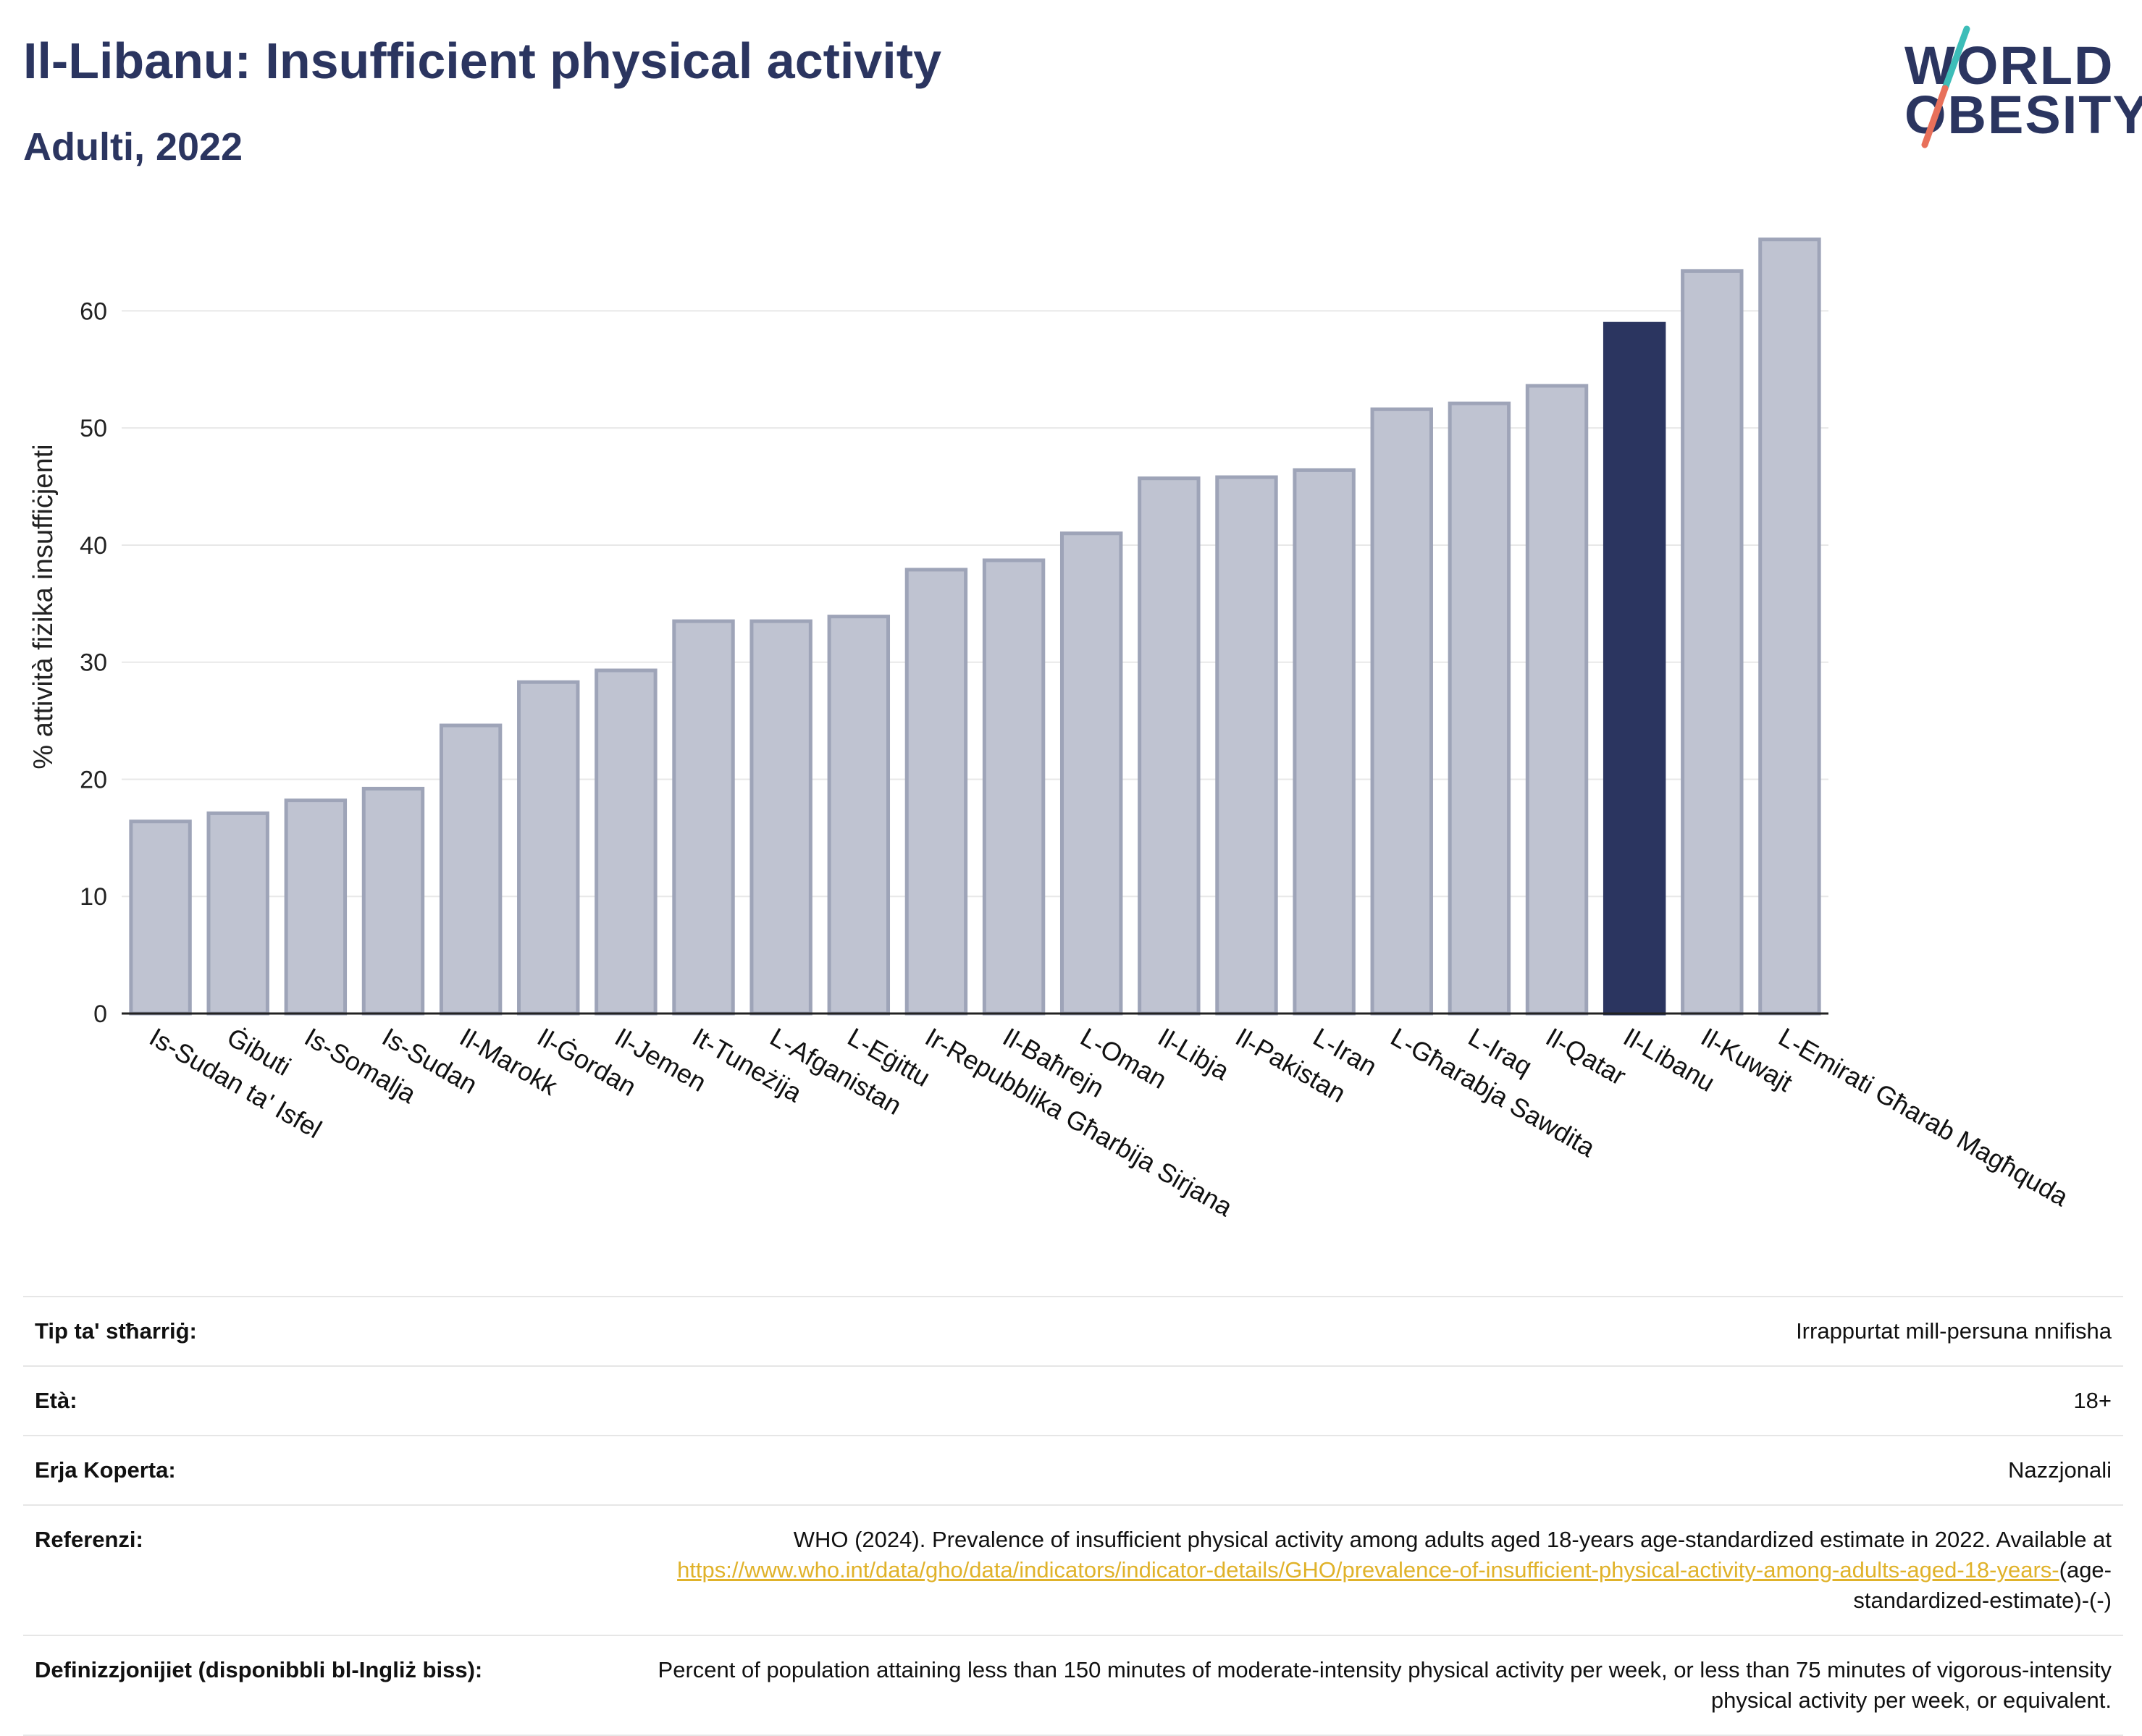 This screenshot has width=2142, height=1736. Describe the element at coordinates (1945, 86) in the screenshot. I see `logo-slash-icon` at that location.